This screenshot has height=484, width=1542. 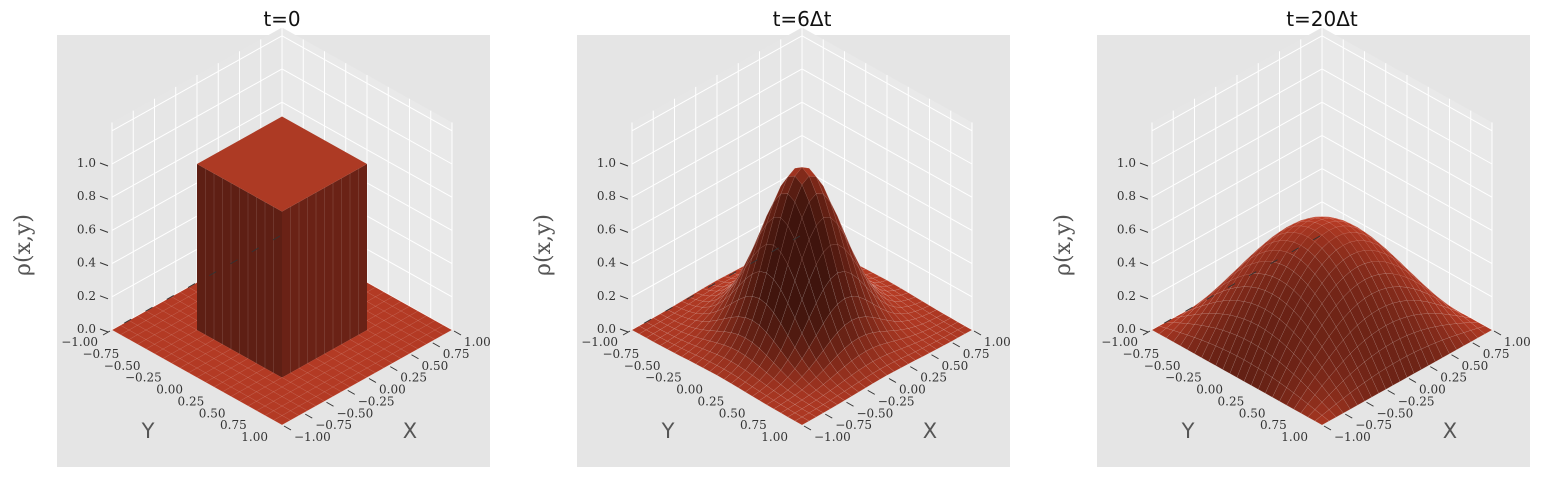 I want to click on chart-title: t=6Δt, so click(x=802, y=19).